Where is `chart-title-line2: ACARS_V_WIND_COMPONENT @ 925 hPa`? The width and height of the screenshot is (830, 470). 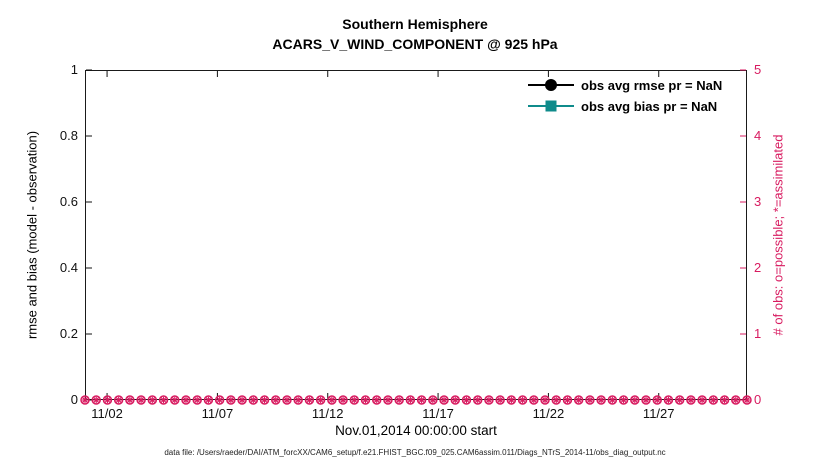 chart-title-line2: ACARS_V_WIND_COMPONENT @ 925 hPa is located at coordinates (415, 43).